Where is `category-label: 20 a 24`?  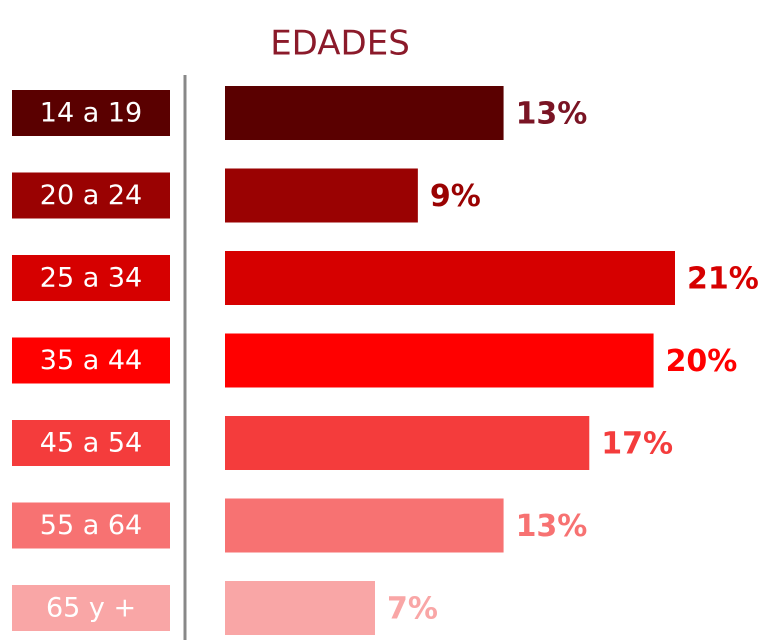 category-label: 20 a 24 is located at coordinates (91, 195).